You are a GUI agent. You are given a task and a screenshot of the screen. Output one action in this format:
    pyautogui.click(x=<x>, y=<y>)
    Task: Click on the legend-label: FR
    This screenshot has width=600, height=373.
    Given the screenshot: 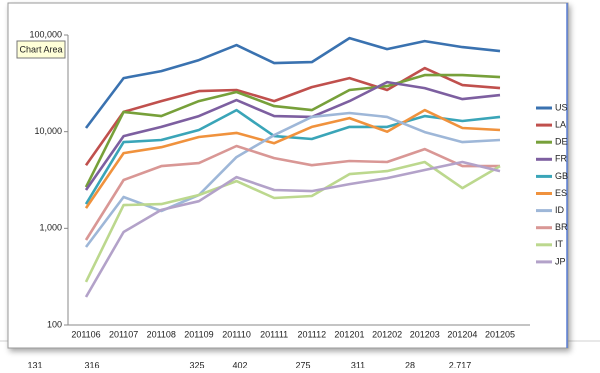 What is the action you would take?
    pyautogui.click(x=561, y=159)
    